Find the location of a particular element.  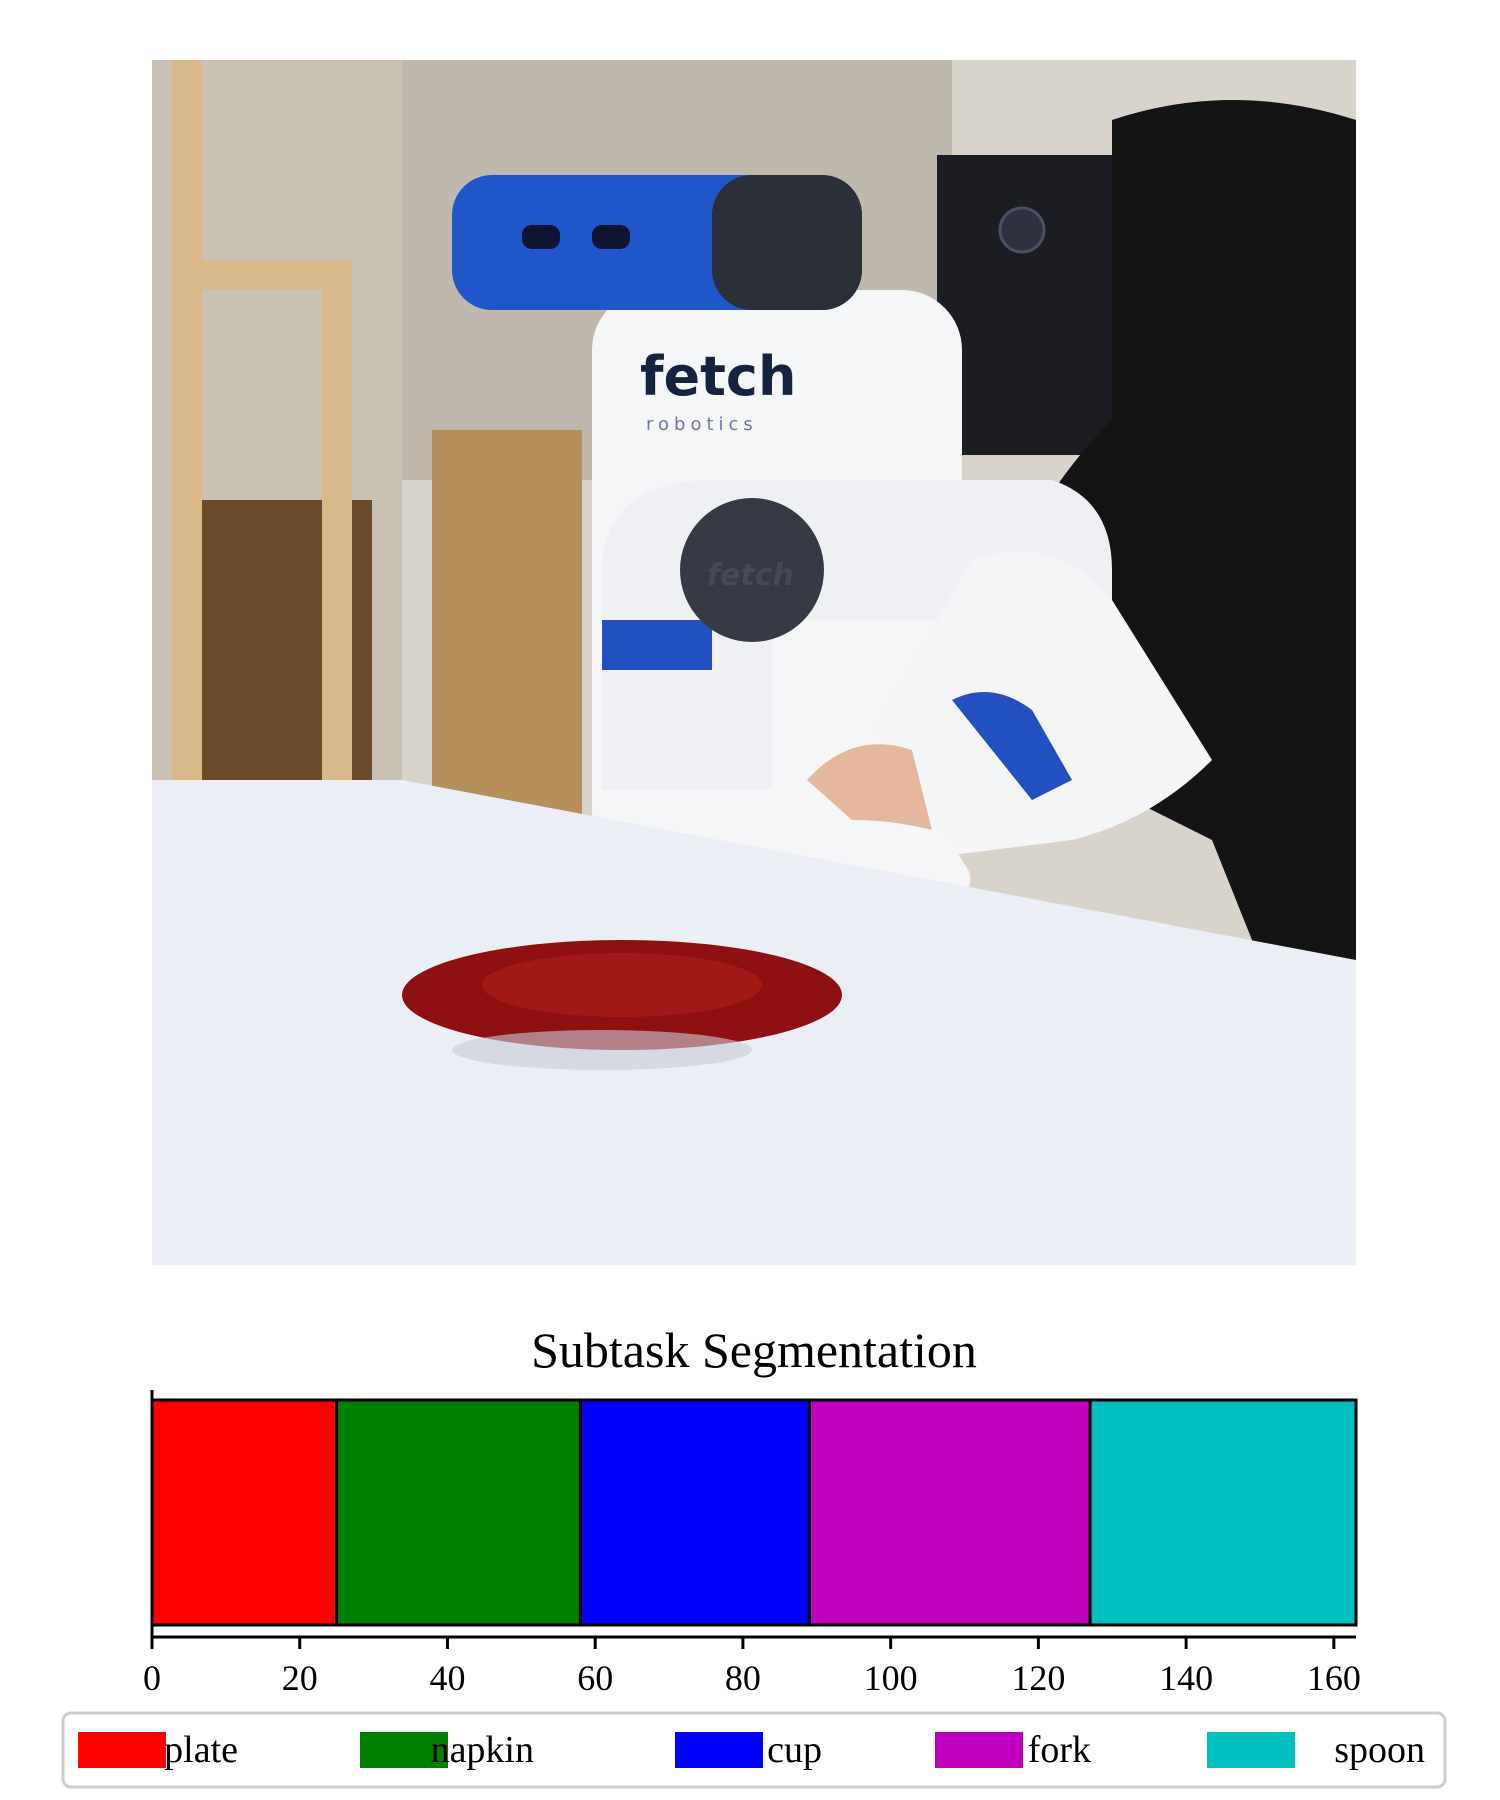

human-hand-top is located at coordinates (869, 787).